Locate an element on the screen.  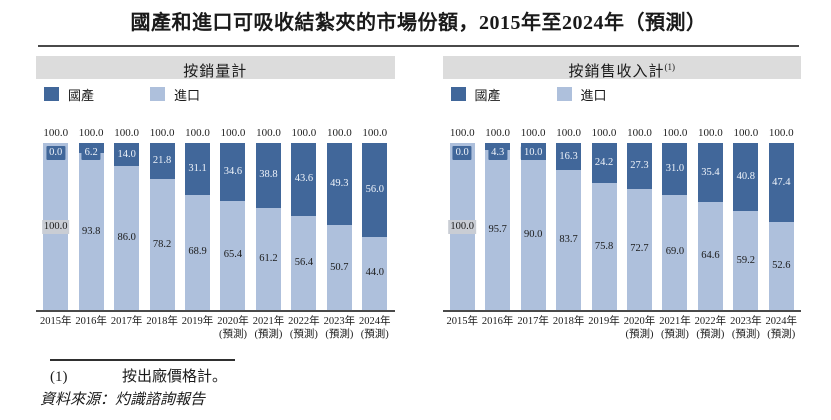
bar-column: 100.0 0.0 100.0 is located at coordinates (462, 218).